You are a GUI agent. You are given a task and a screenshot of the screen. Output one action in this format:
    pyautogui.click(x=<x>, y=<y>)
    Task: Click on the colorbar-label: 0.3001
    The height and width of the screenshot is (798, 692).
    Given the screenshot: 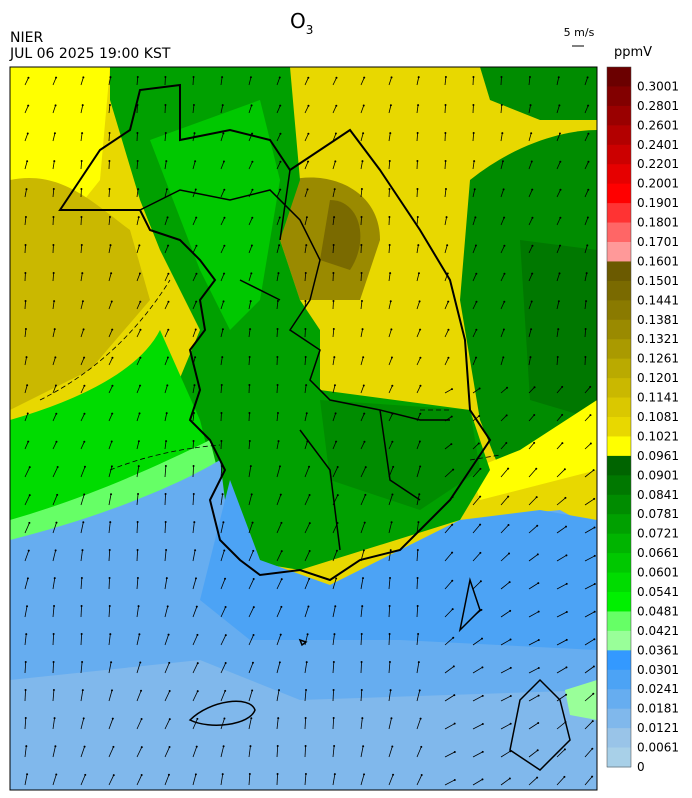 What is the action you would take?
    pyautogui.click(x=658, y=86)
    